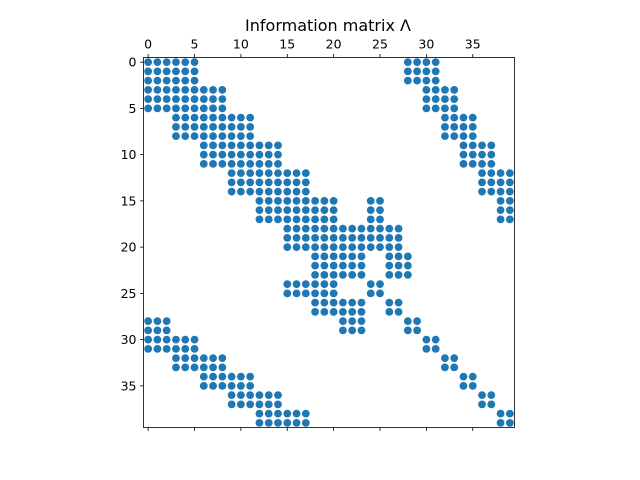 This screenshot has height=480, width=640. Describe the element at coordinates (241, 44) in the screenshot. I see `x-tick-label: 10` at that location.